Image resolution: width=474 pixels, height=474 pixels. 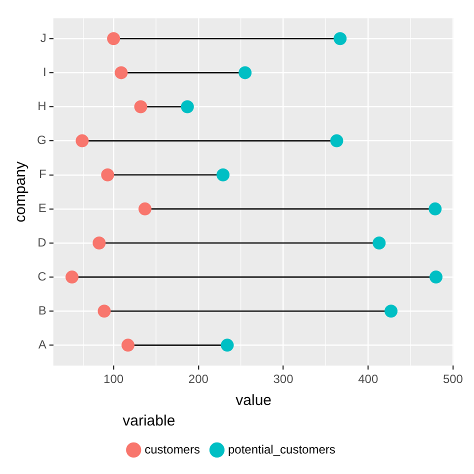 I want to click on y-tick-label: G, so click(x=41, y=140).